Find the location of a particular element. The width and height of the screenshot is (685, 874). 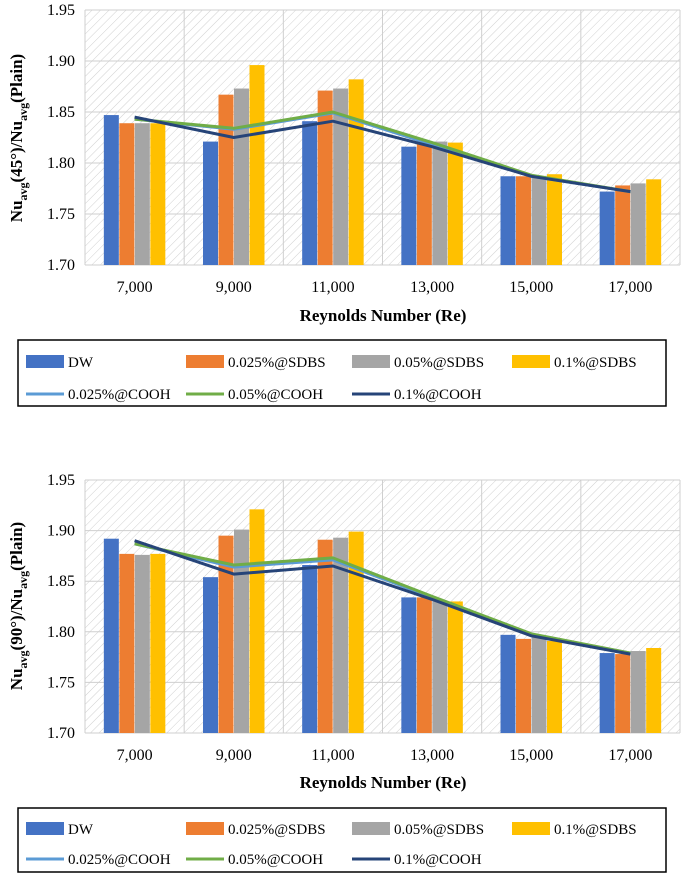

x-tick-label: 11,000 is located at coordinates (332, 287).